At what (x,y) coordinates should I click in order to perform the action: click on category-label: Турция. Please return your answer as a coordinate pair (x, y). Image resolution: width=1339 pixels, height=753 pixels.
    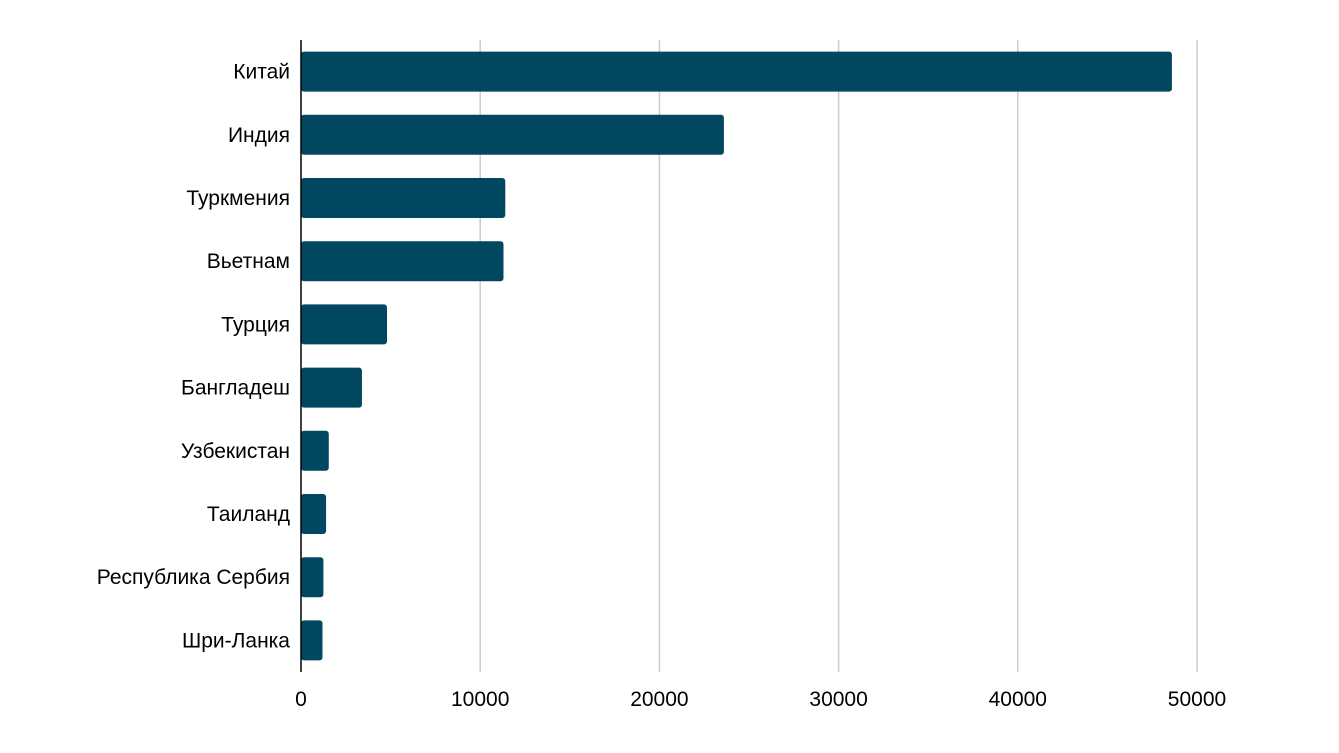
    Looking at the image, I should click on (255, 324).